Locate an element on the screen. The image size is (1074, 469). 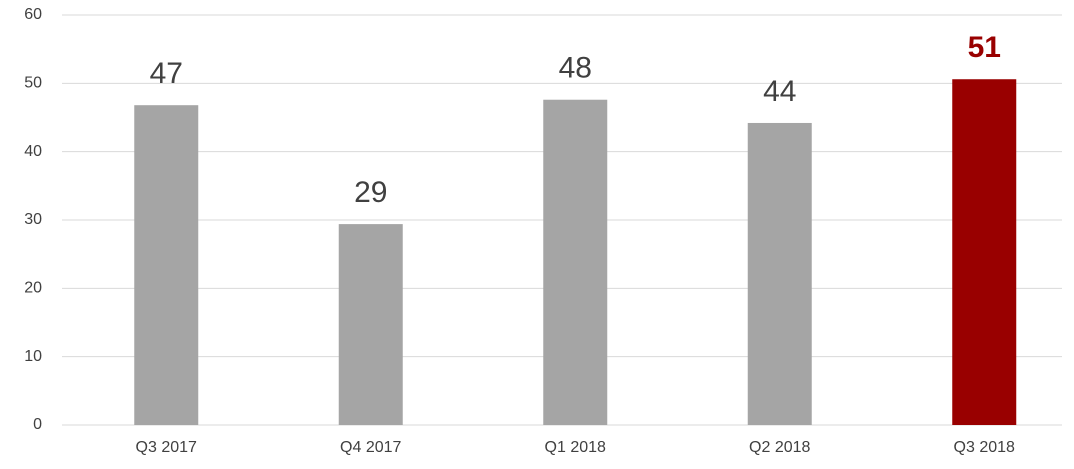
value-label: 48 is located at coordinates (575, 68).